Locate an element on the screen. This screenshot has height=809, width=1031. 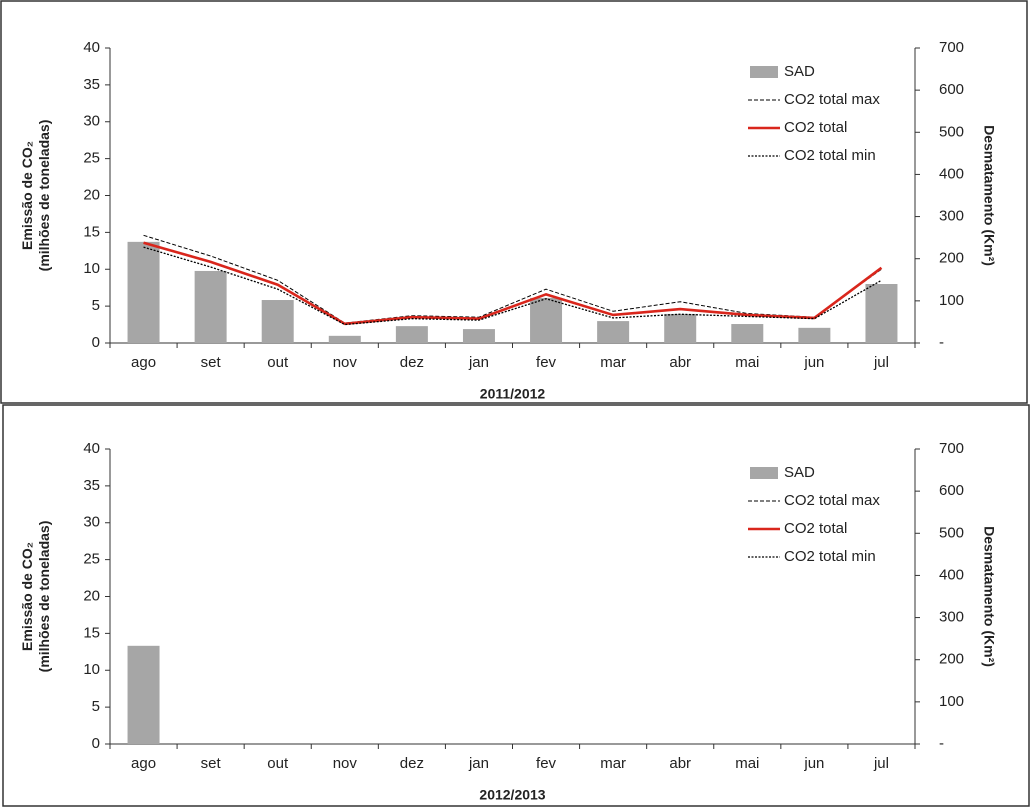
x-axis-label: 2012/2013 is located at coordinates (512, 795).